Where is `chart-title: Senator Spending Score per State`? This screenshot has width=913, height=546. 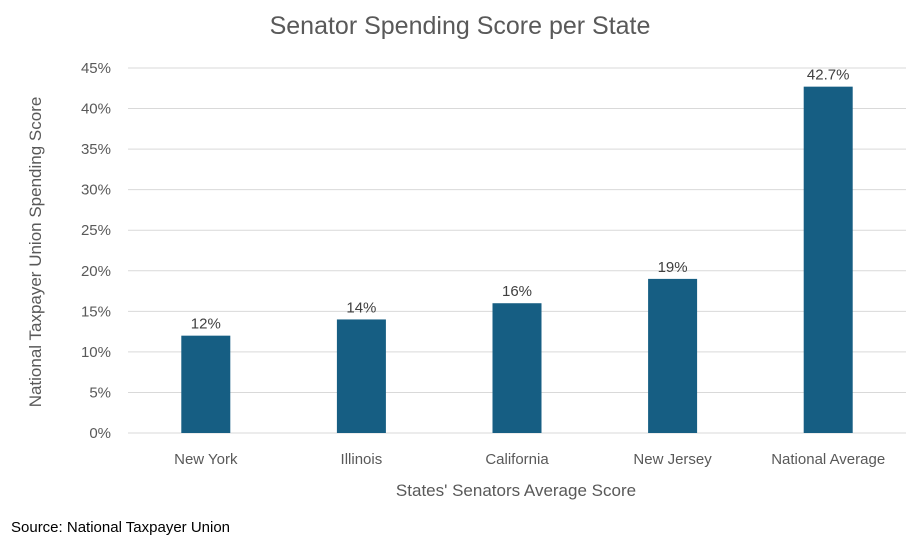 chart-title: Senator Spending Score per State is located at coordinates (460, 26).